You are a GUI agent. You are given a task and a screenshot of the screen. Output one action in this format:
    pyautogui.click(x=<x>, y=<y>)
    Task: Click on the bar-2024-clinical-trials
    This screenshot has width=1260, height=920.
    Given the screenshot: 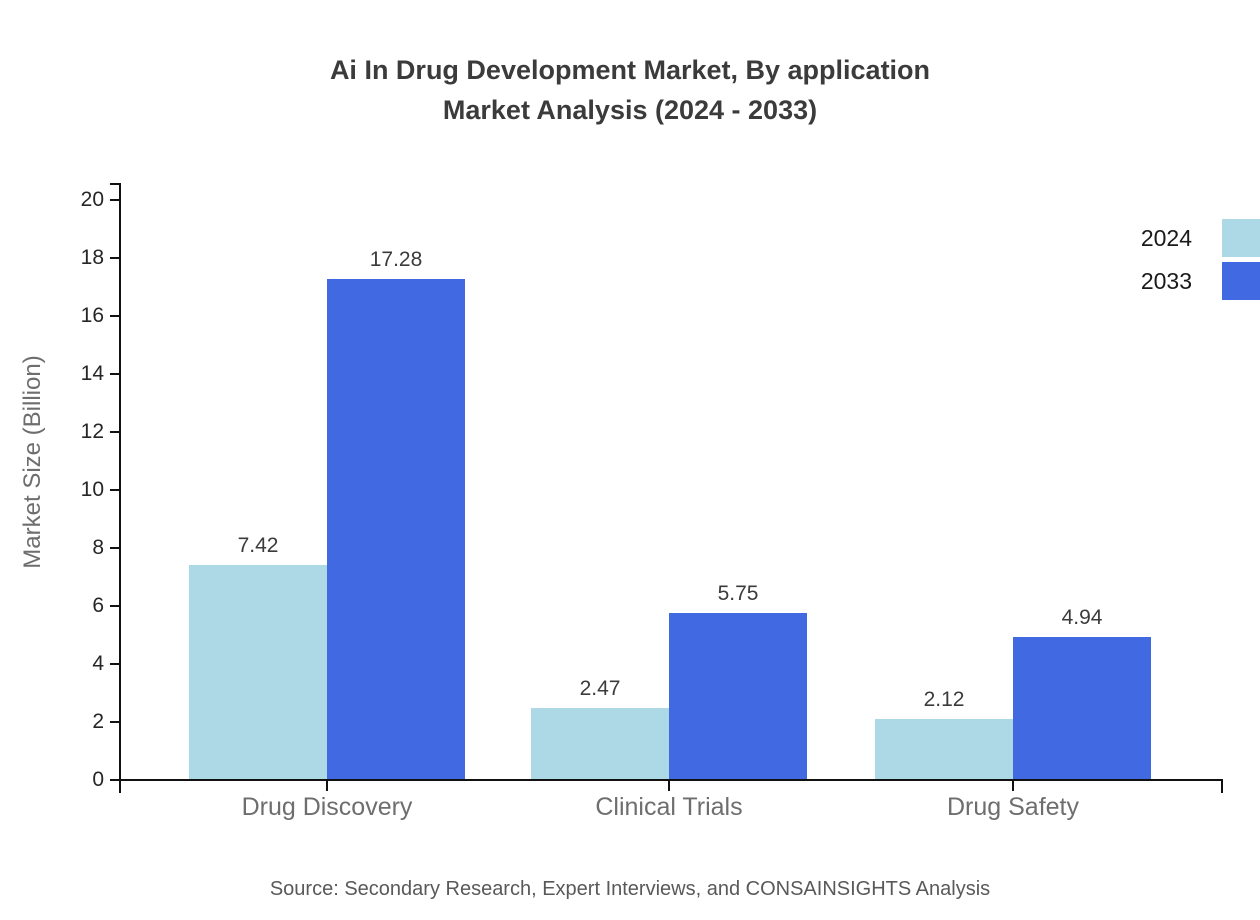 What is the action you would take?
    pyautogui.click(x=600, y=743)
    